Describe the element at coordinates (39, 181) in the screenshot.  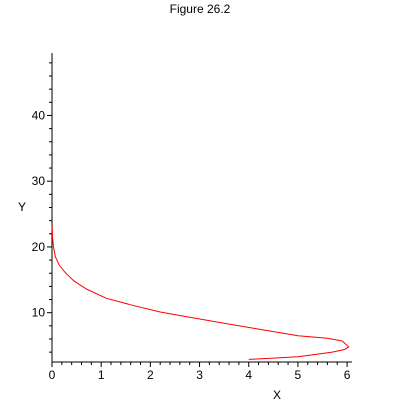
I see `y-tick-label: 30` at that location.